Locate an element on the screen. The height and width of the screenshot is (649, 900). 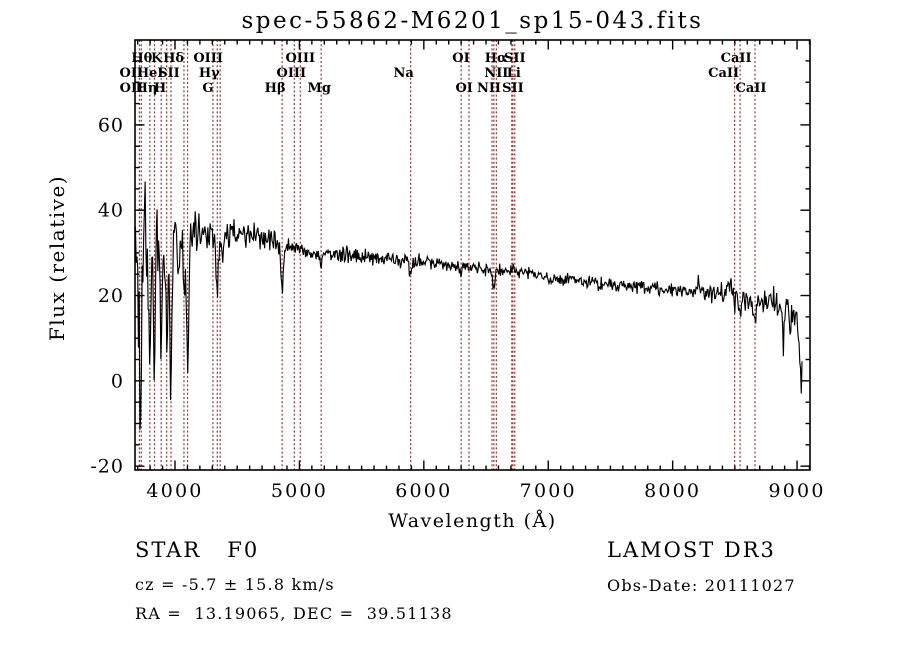
x-tick-label: 4000 is located at coordinates (174, 491).